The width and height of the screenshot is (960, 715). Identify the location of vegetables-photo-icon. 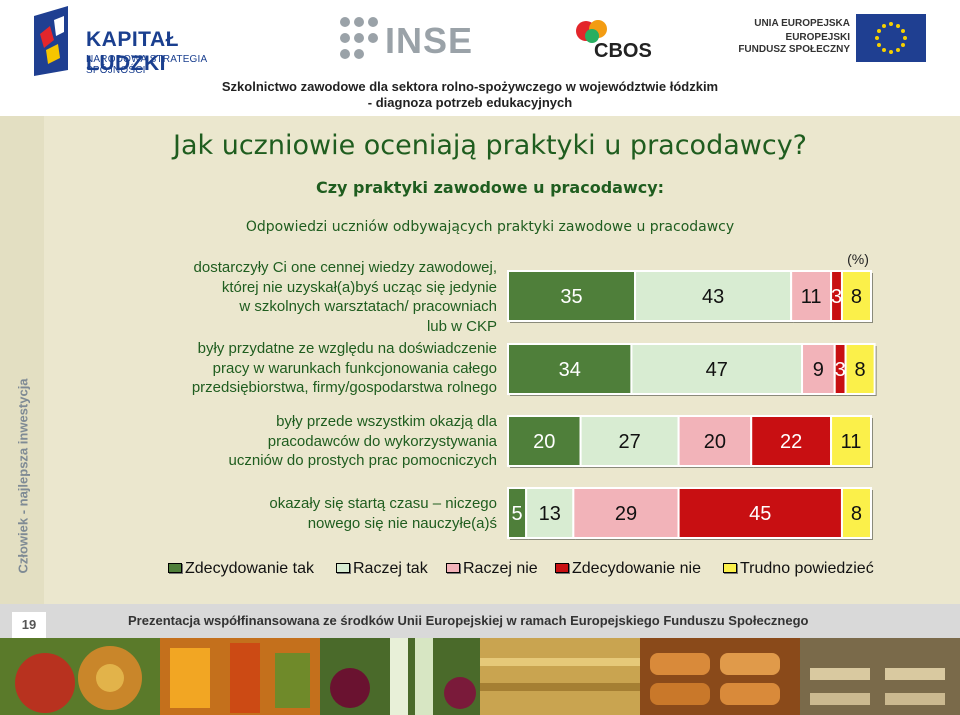
(240, 676).